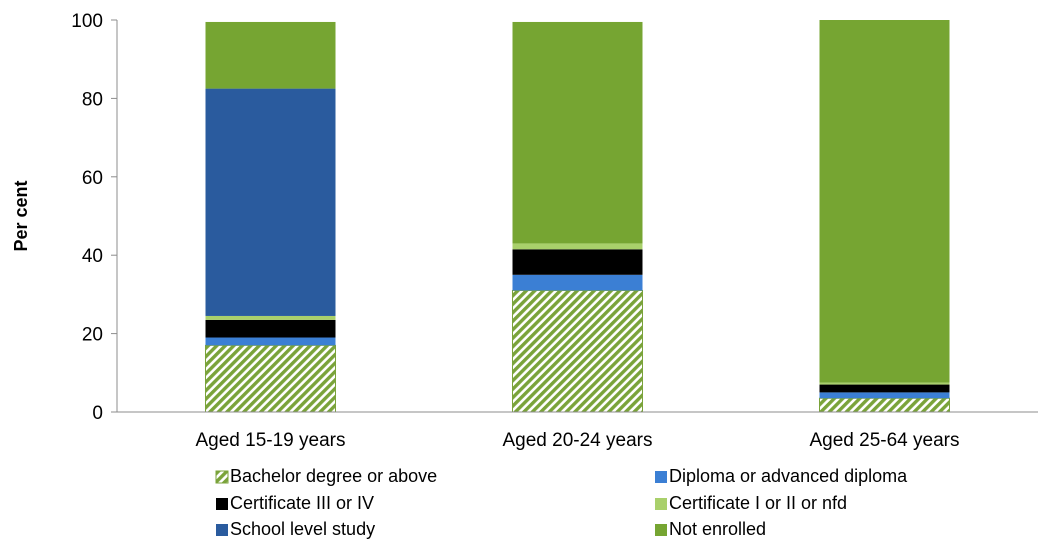 The height and width of the screenshot is (549, 1050). I want to click on y-tick-label: 100, so click(87, 21).